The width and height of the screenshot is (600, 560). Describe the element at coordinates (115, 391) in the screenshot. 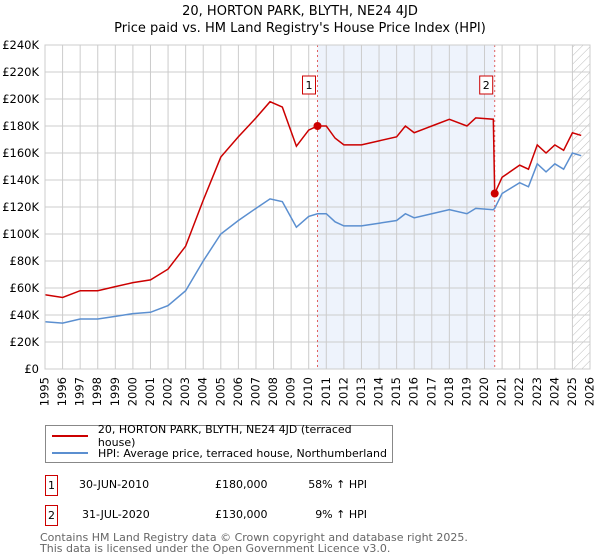

I see `x-tick-label: 1999` at that location.